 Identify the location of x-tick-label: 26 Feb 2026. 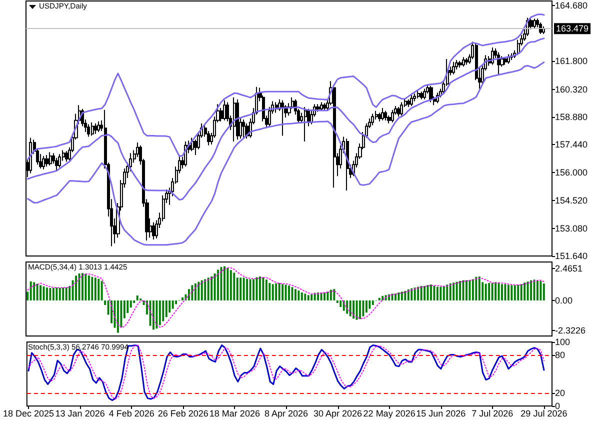
(183, 413).